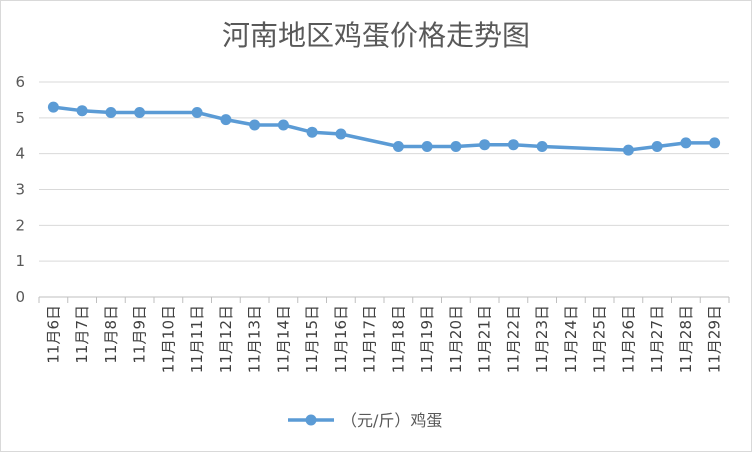 The height and width of the screenshot is (452, 752). I want to click on y-tick-label: 2, so click(20, 225).